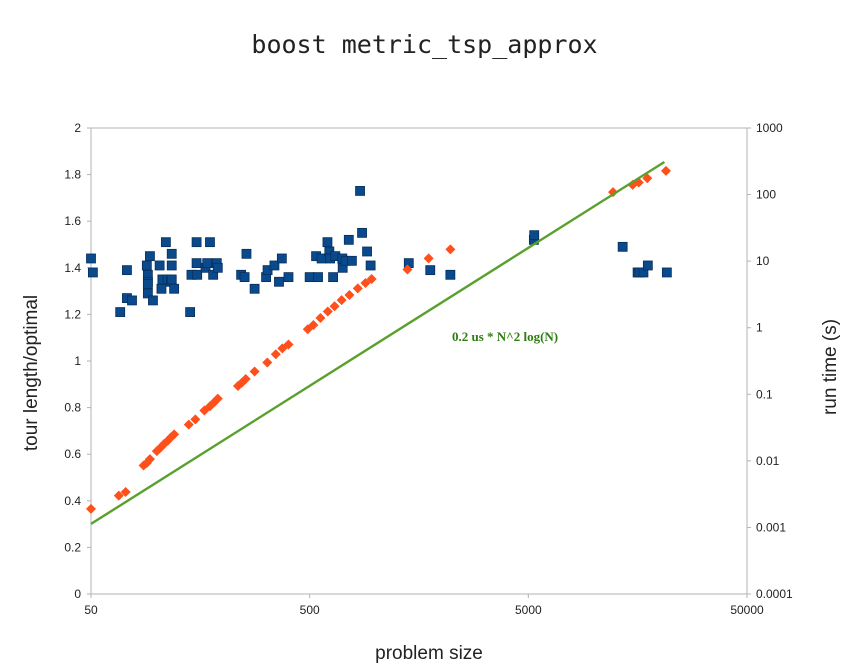 The image size is (849, 672). What do you see at coordinates (764, 394) in the screenshot?
I see `y2-tick-label: 0.1` at bounding box center [764, 394].